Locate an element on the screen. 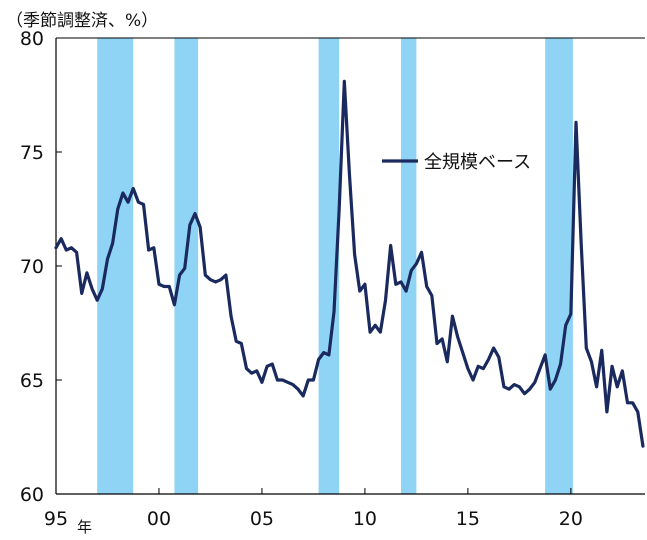 The image size is (647, 540). x-tick-label-20: 20 is located at coordinates (571, 519).